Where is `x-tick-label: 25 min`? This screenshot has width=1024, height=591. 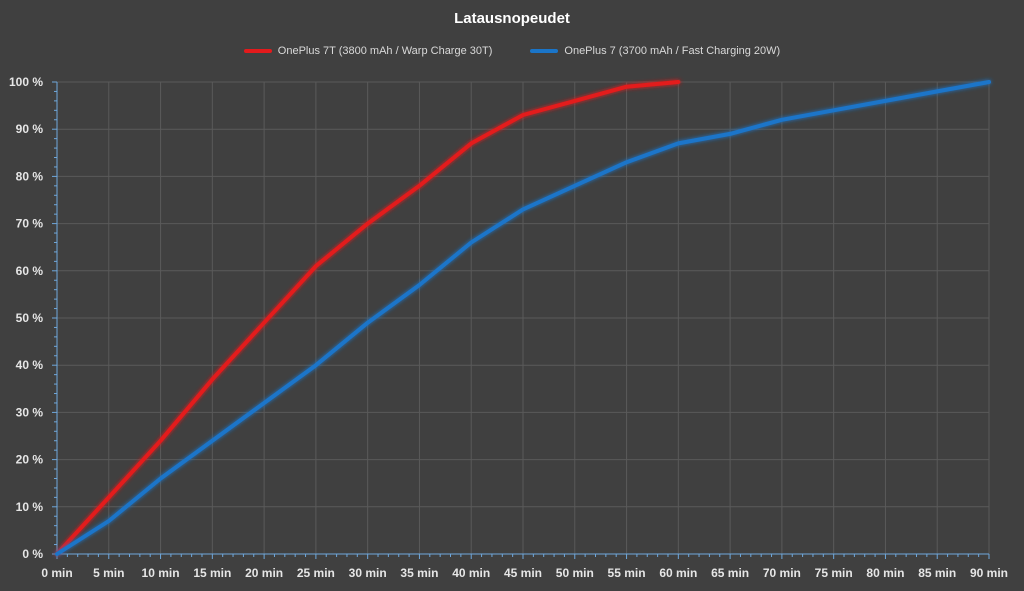
x-tick-label: 25 min is located at coordinates (316, 573).